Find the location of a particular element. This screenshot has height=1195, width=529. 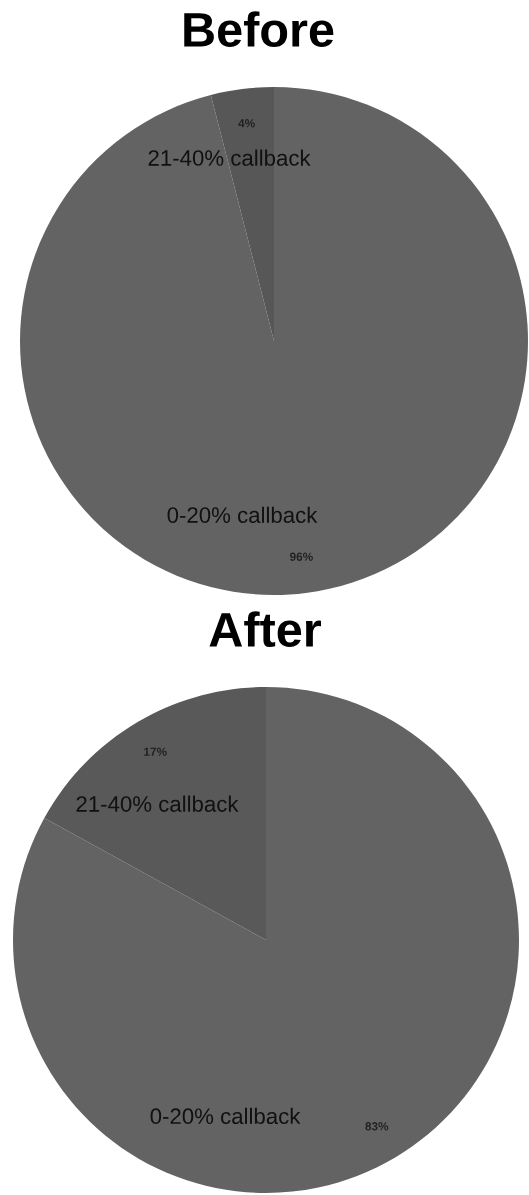

data-label: 83% is located at coordinates (377, 1126).